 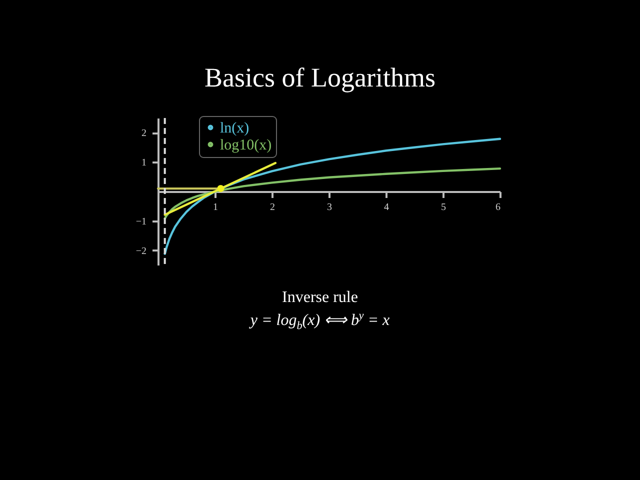 I want to click on text: Inverse rule, so click(x=320, y=297).